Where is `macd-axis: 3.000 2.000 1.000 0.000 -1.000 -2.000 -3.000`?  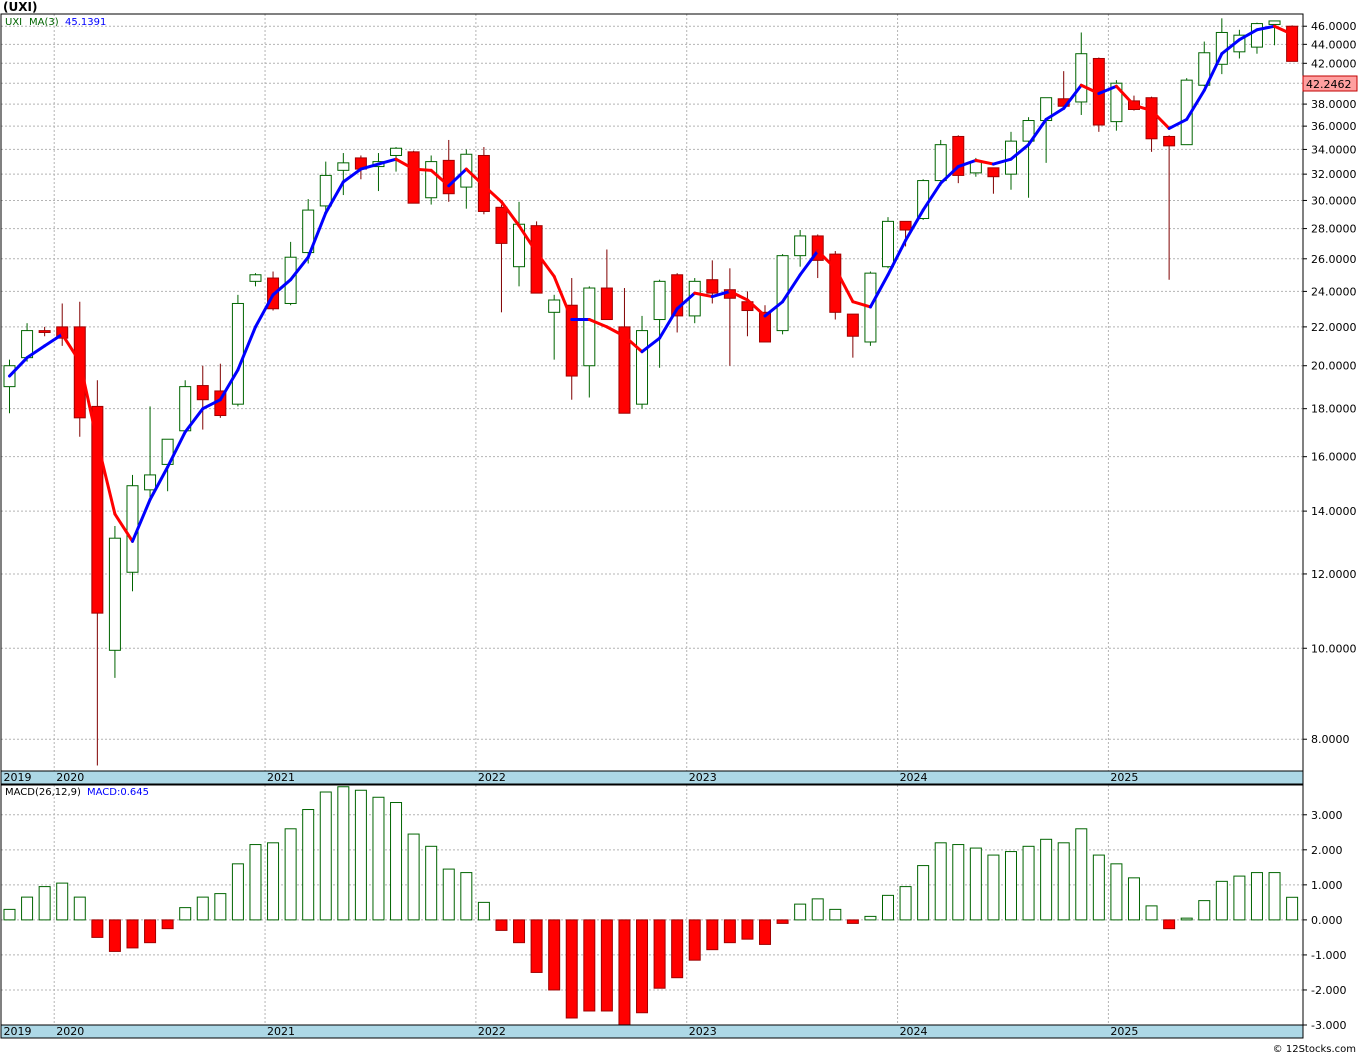 macd-axis: 3.000 2.000 1.000 0.000 -1.000 -2.000 -3.000 is located at coordinates (1324, 920).